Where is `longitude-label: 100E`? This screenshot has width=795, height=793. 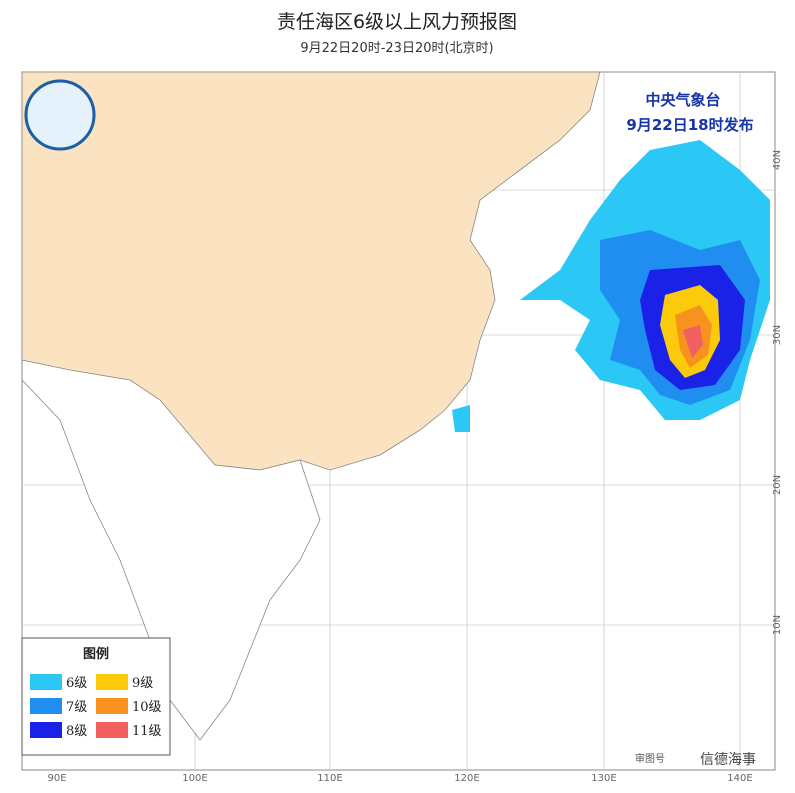
longitude-label: 100E is located at coordinates (194, 778).